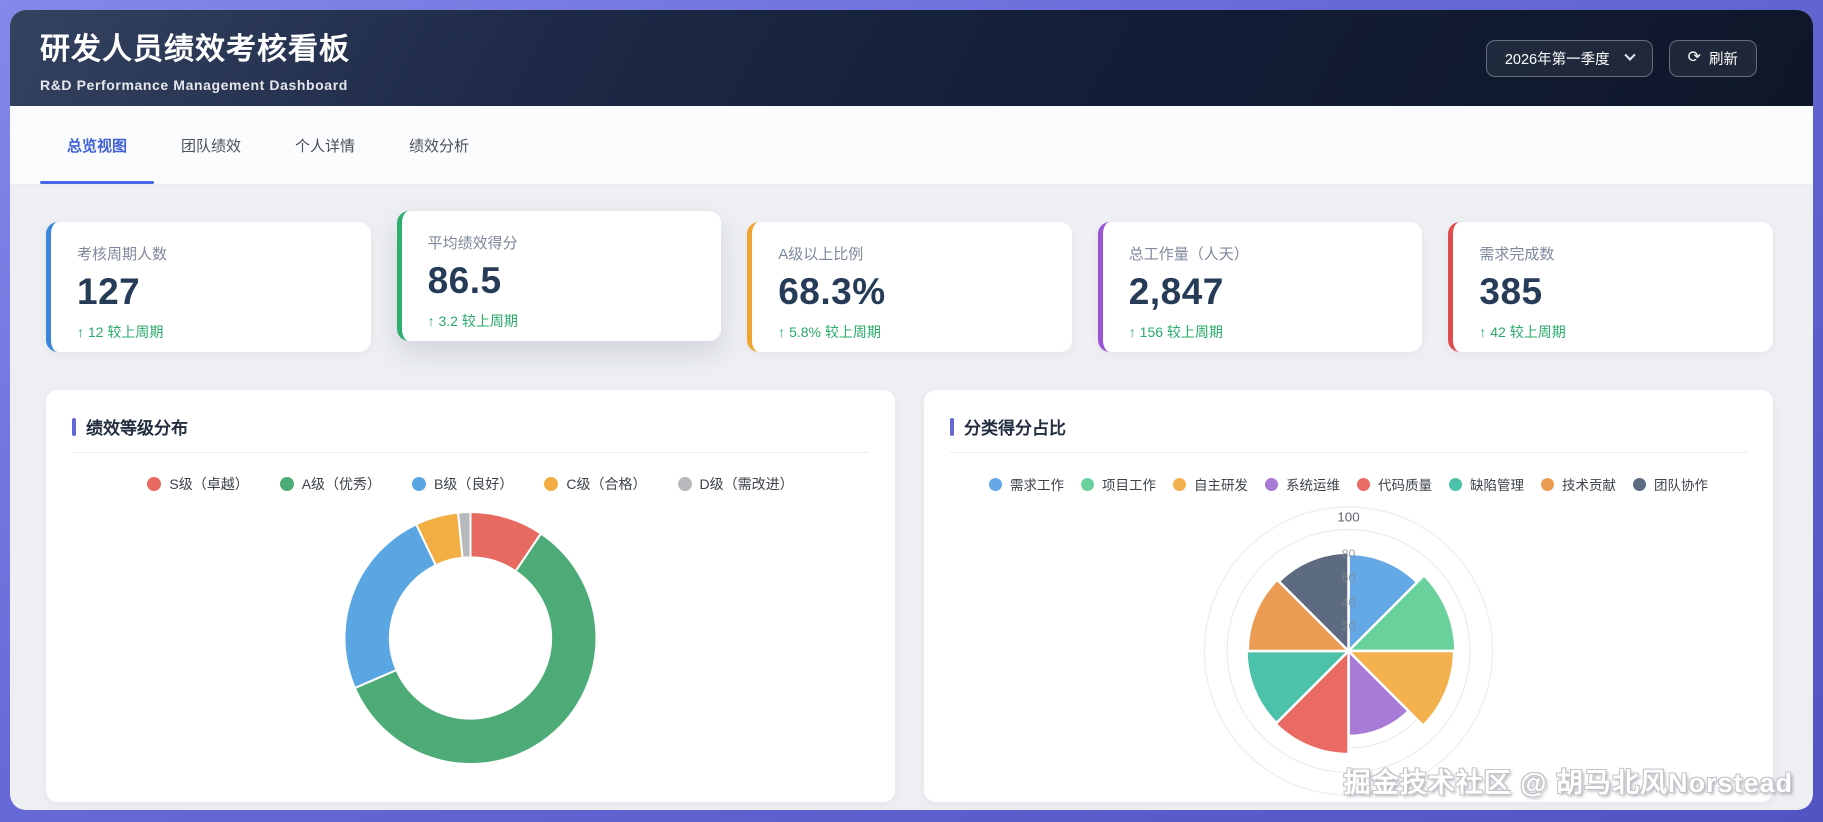 The width and height of the screenshot is (1823, 822). What do you see at coordinates (1497, 485) in the screenshot?
I see `legend-label: 缺陷管理` at bounding box center [1497, 485].